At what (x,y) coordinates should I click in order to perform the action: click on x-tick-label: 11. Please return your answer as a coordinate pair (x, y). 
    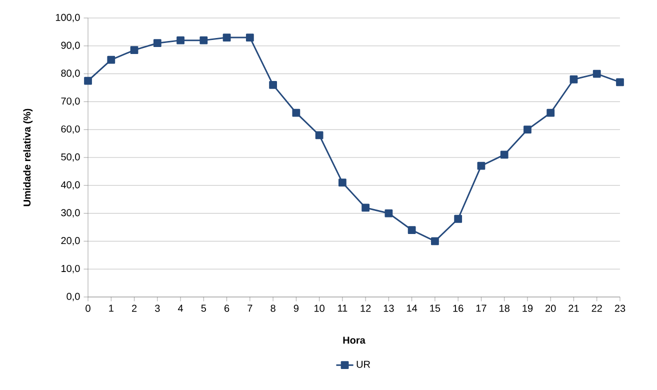
    Looking at the image, I should click on (343, 308).